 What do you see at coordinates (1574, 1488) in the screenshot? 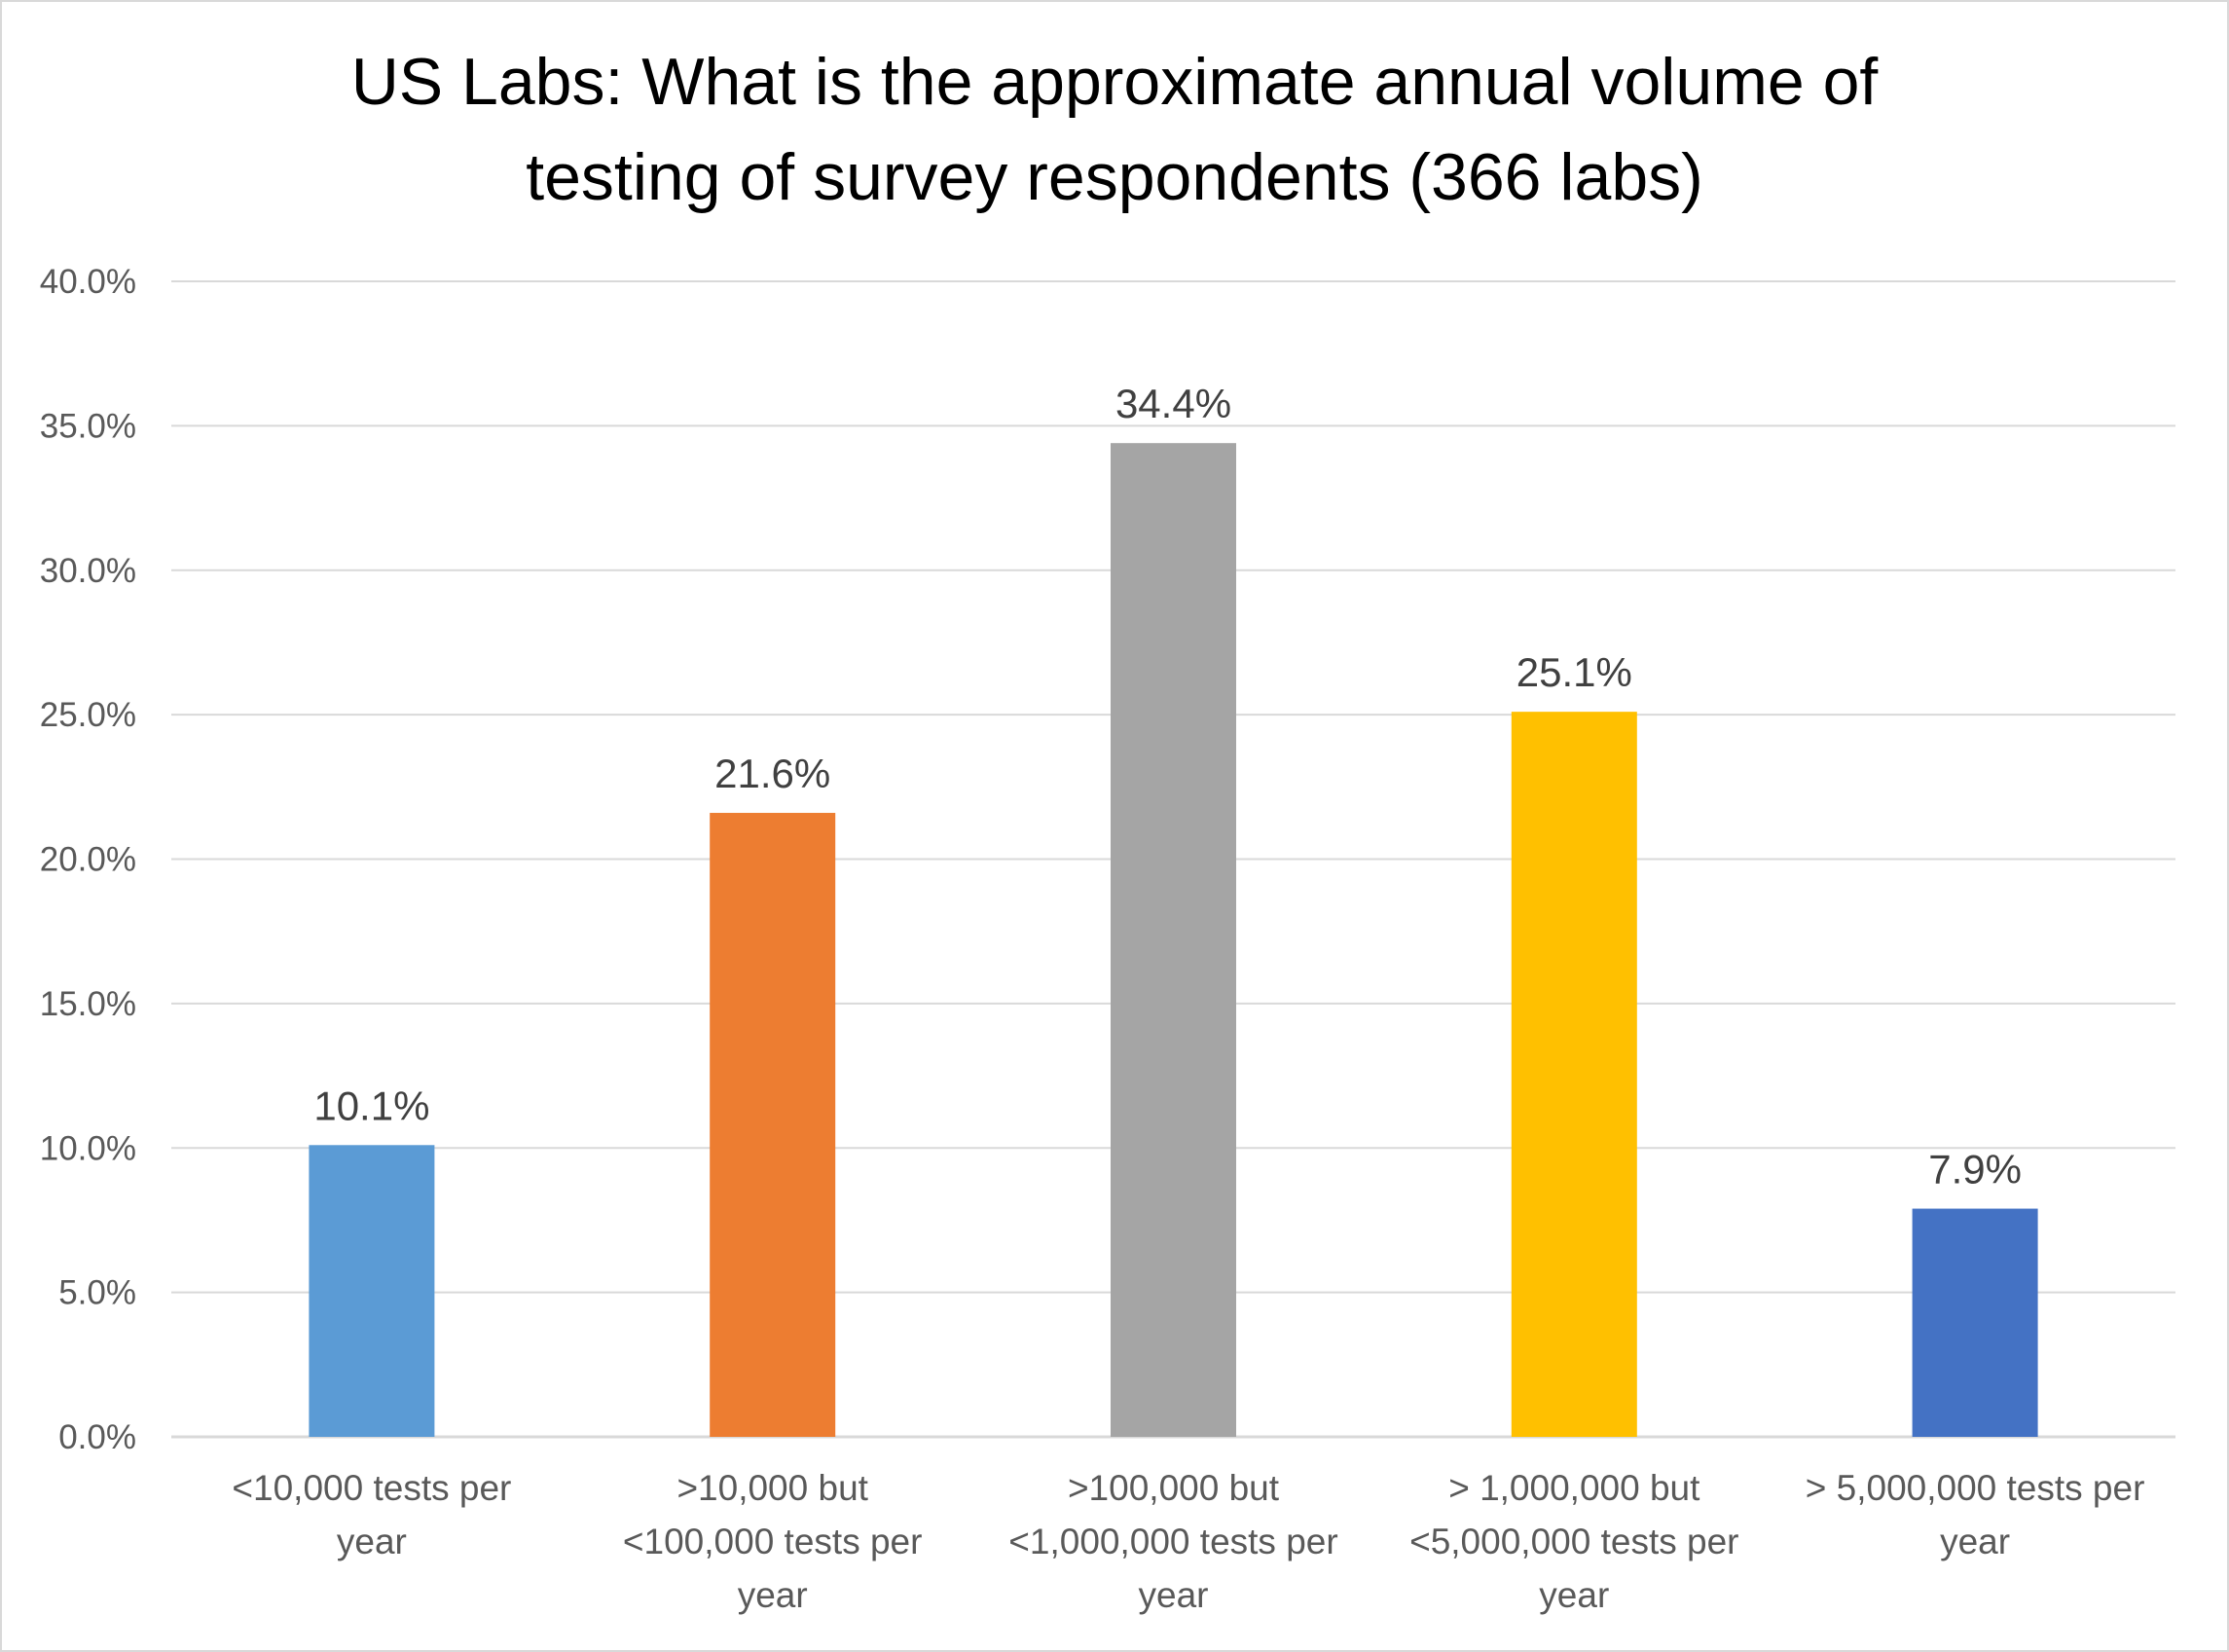
I see `x-tick-label: > 1,000,000 but` at bounding box center [1574, 1488].